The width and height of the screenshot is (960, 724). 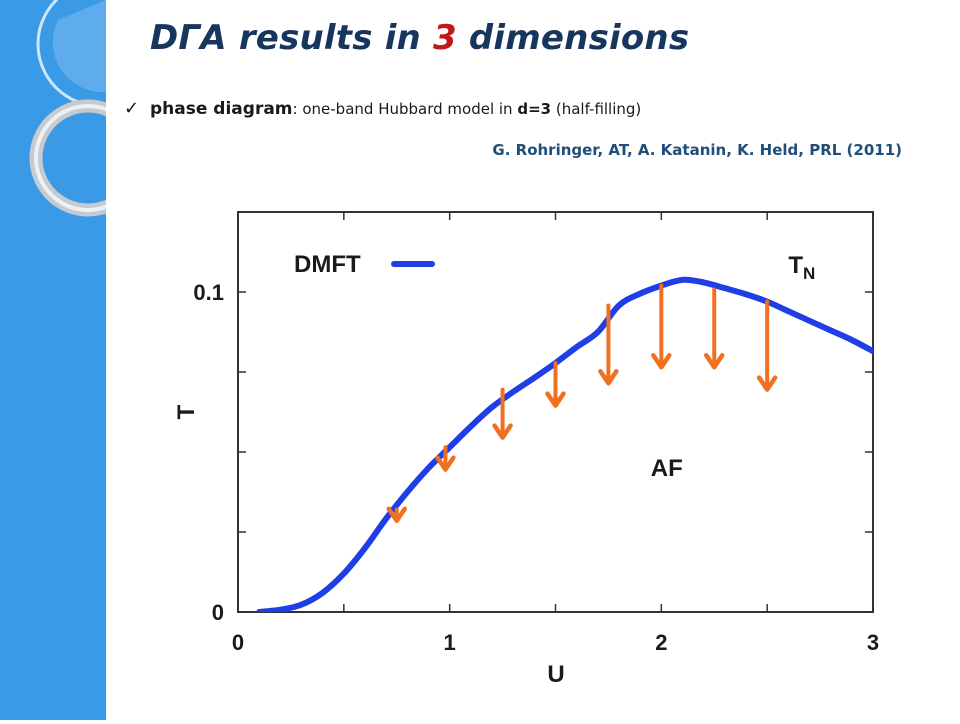 What do you see at coordinates (534, 109) in the screenshot?
I see `bullet-dimension: d=3` at bounding box center [534, 109].